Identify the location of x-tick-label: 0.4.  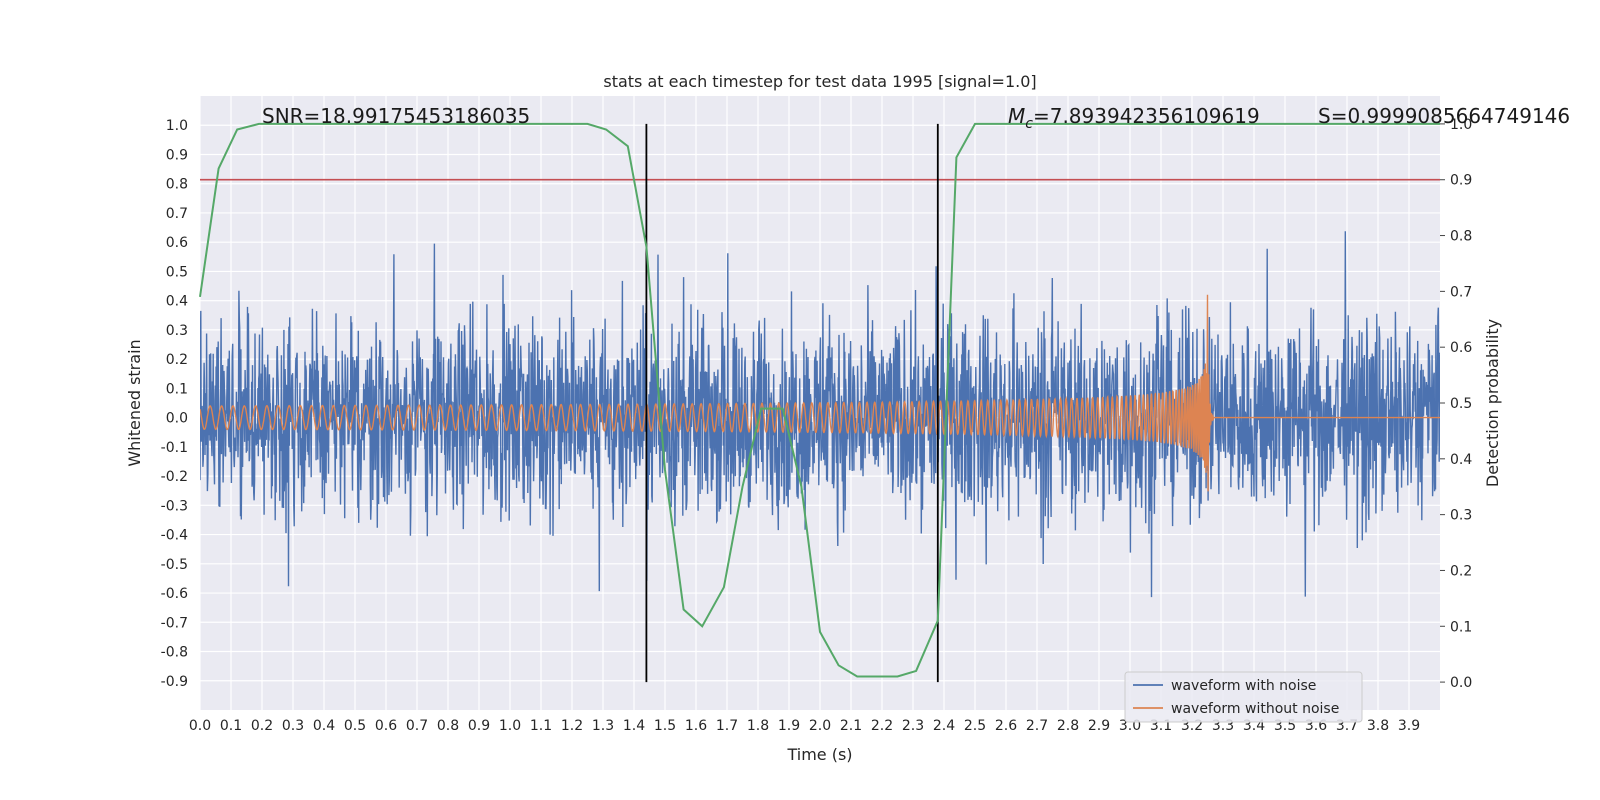
(324, 726).